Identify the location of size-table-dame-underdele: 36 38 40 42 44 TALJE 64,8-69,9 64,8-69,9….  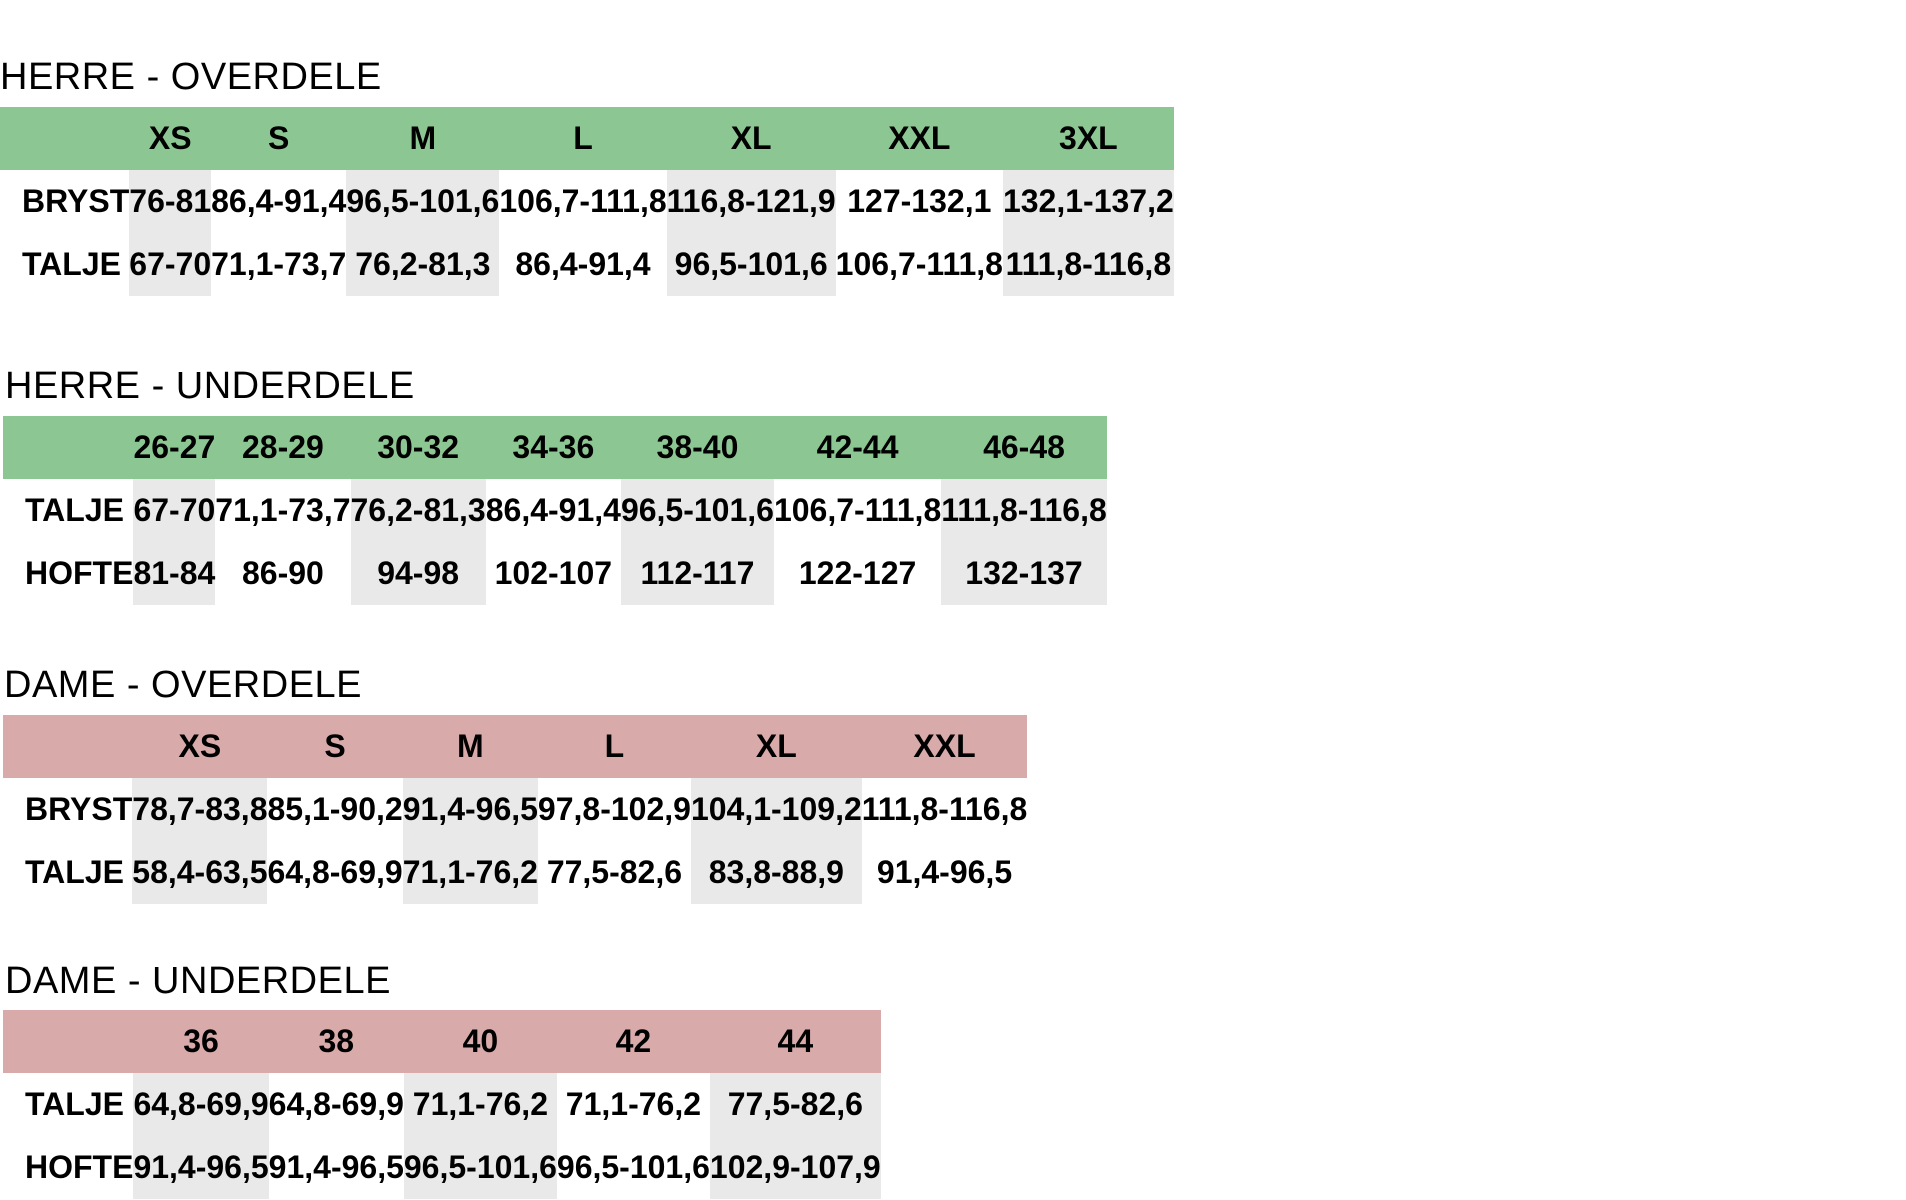
(442, 1104).